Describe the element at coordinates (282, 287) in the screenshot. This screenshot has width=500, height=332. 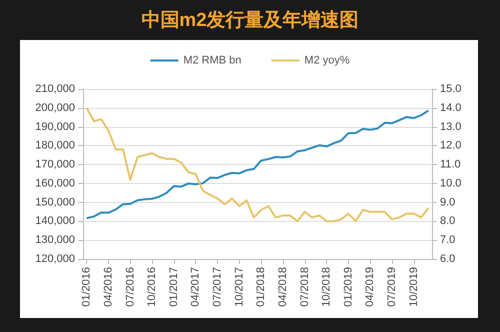
I see `x-tick-label: 04/2018` at that location.